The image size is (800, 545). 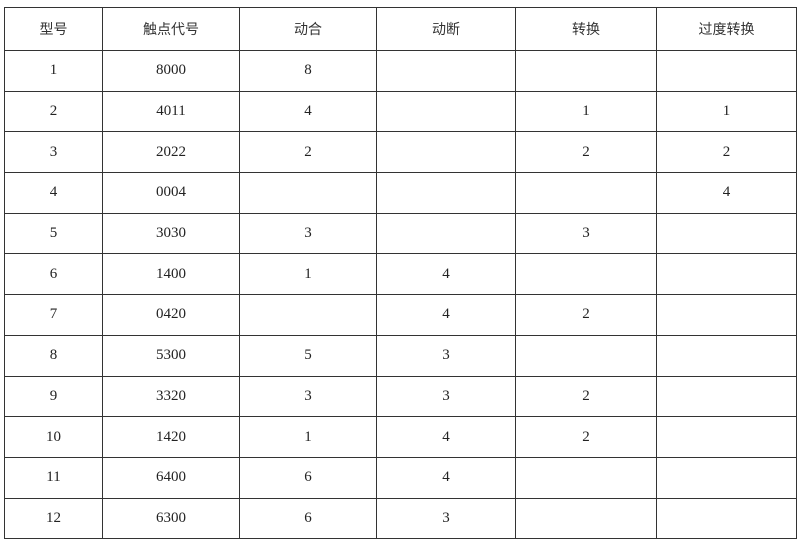 I want to click on cell-make: 5, so click(x=308, y=355).